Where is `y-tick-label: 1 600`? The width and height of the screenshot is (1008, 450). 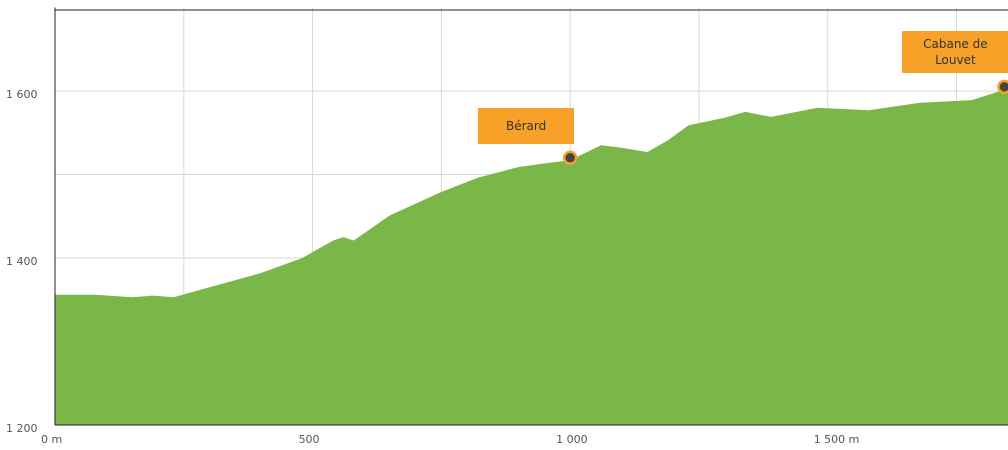 y-tick-label: 1 600 is located at coordinates (22, 94).